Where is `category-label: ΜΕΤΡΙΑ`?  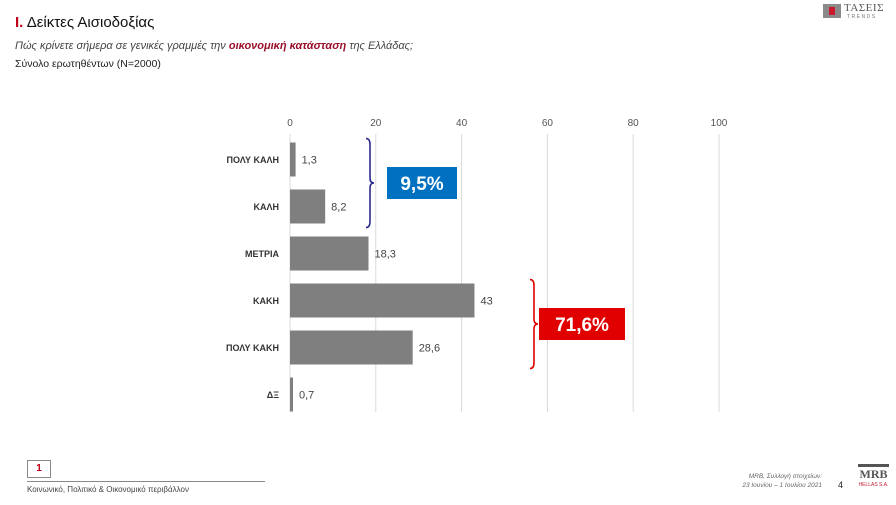
category-label: ΜΕΤΡΙΑ is located at coordinates (262, 254).